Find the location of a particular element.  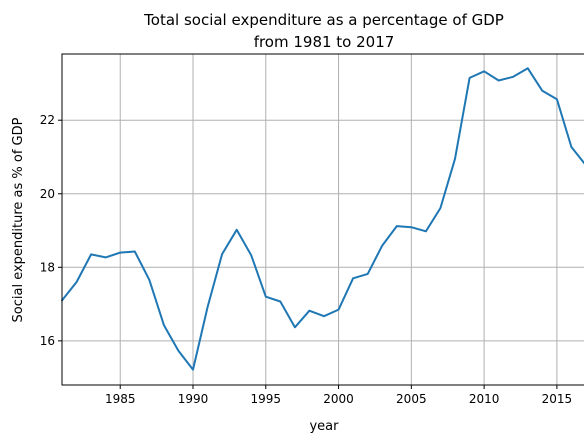

chart-subtitle: from 1981 to 2017 is located at coordinates (324, 42).